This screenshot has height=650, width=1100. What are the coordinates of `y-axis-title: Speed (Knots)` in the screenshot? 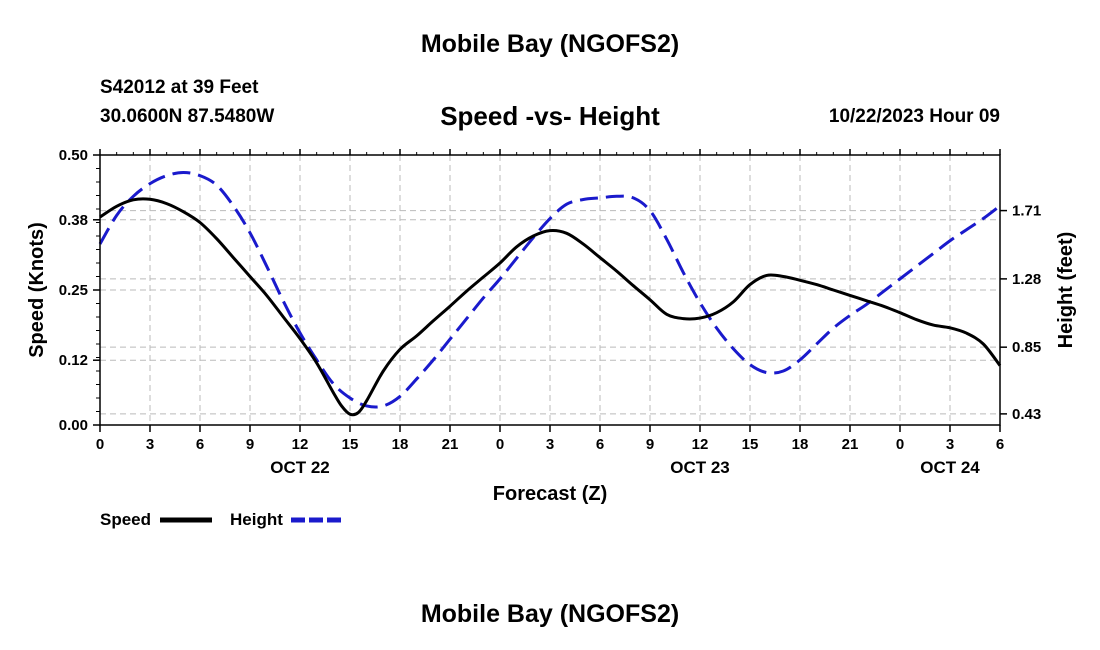 It's located at (37, 290).